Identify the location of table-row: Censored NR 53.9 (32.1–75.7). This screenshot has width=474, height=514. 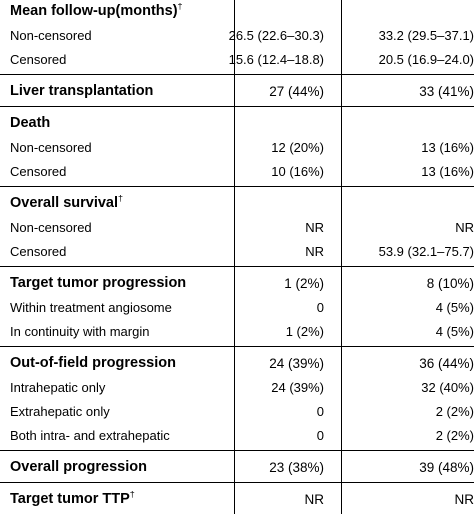
(237, 251).